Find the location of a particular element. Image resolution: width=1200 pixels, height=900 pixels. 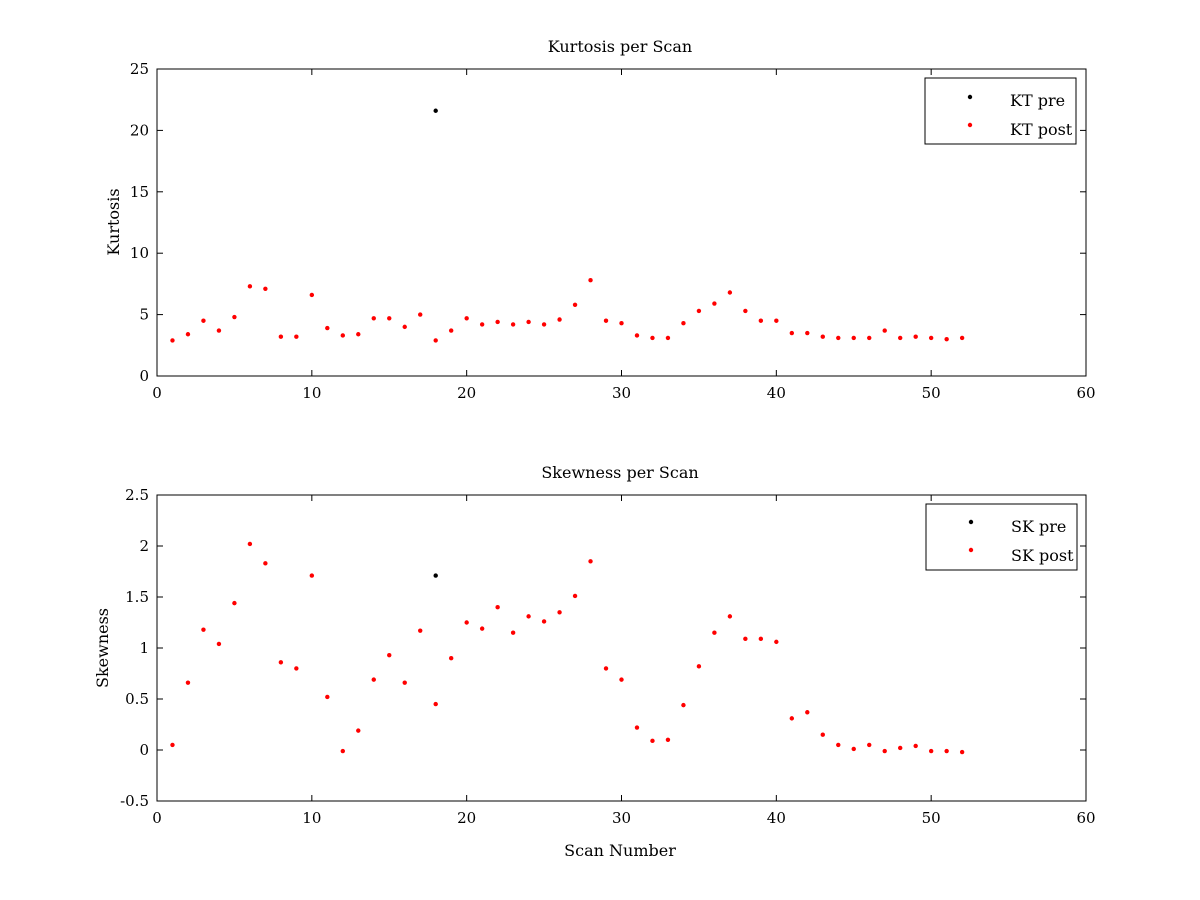

kurtosis-legend-box is located at coordinates (1000, 111).